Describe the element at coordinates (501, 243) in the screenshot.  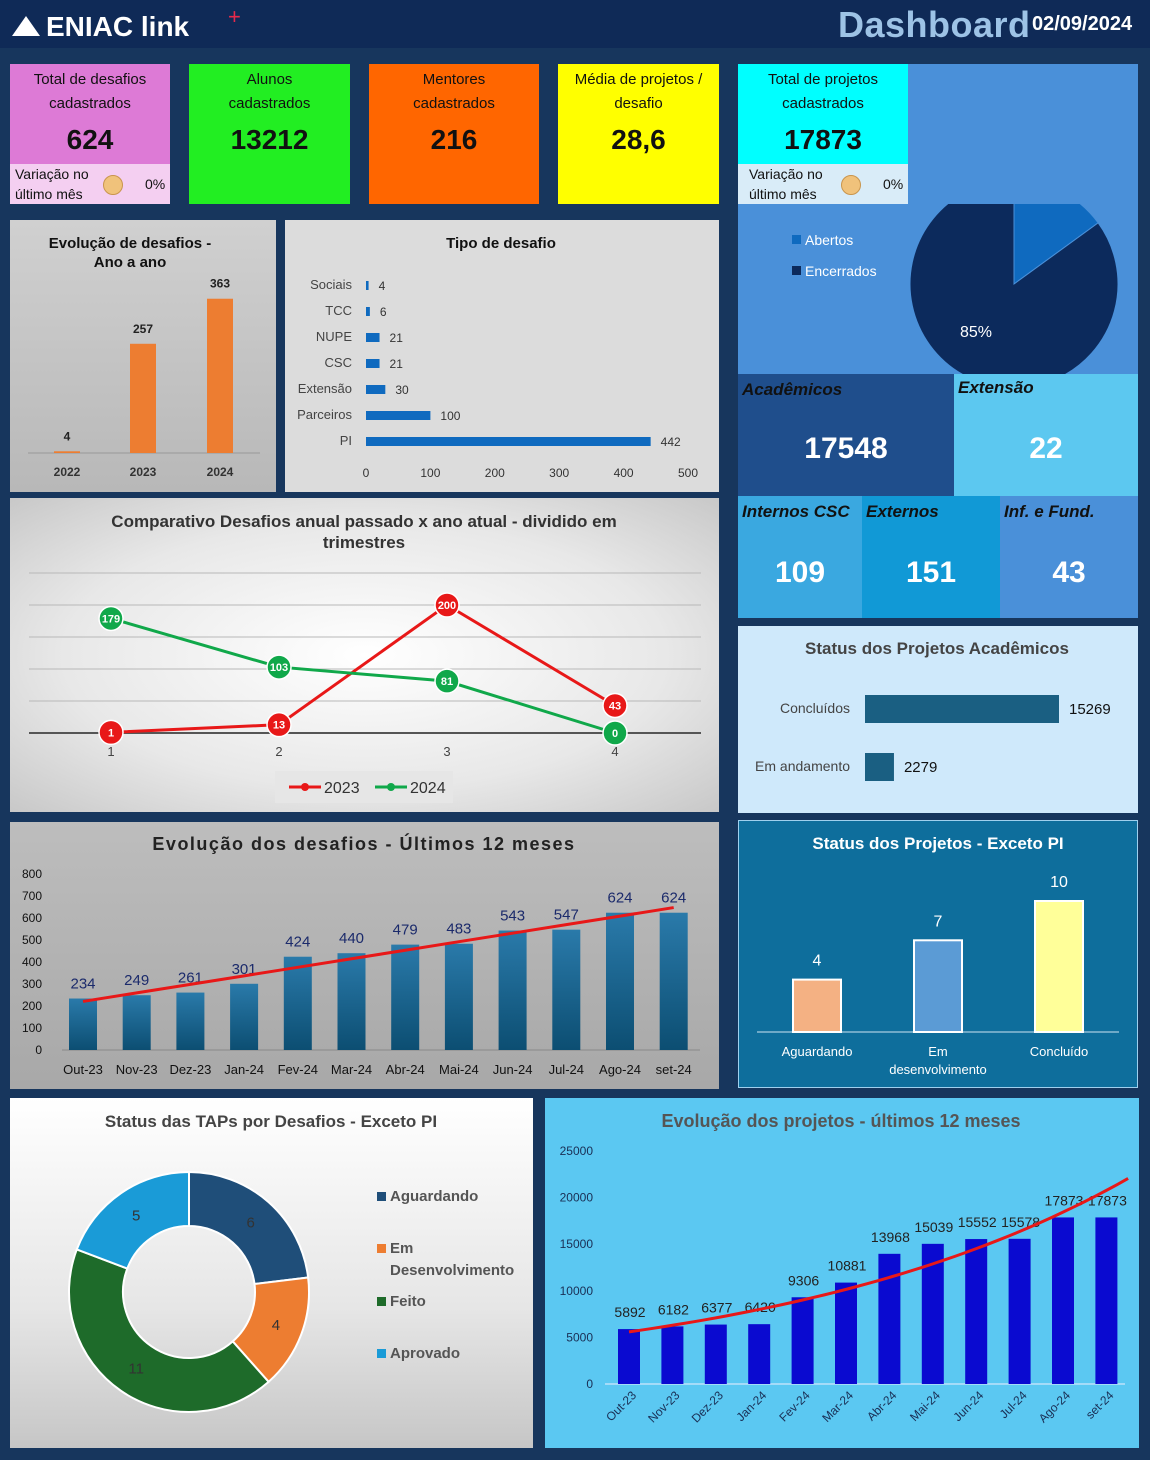
I see `chart-title: Tipo de desafio` at that location.